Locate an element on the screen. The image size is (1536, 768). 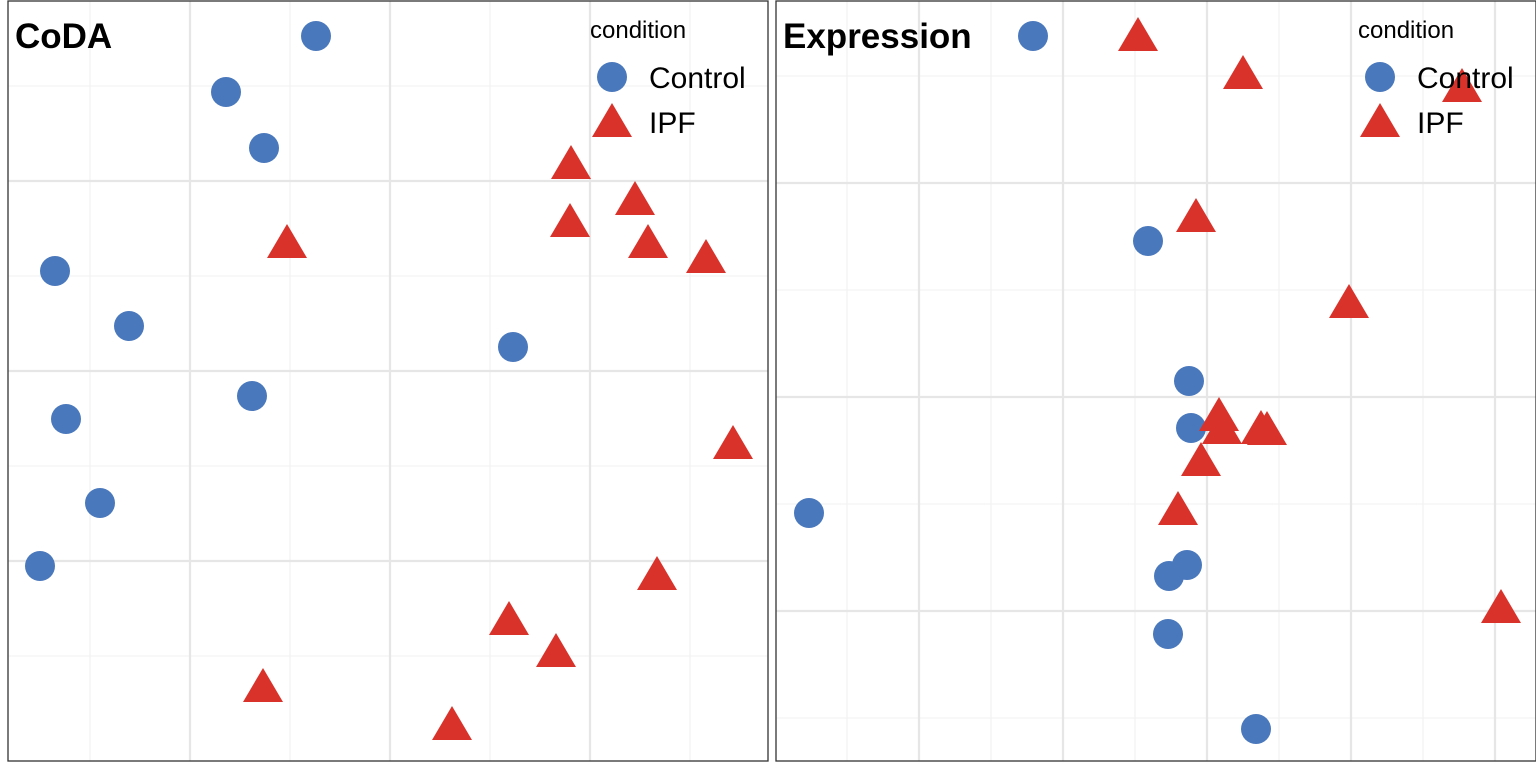
panel-title: CoDA is located at coordinates (63, 36).